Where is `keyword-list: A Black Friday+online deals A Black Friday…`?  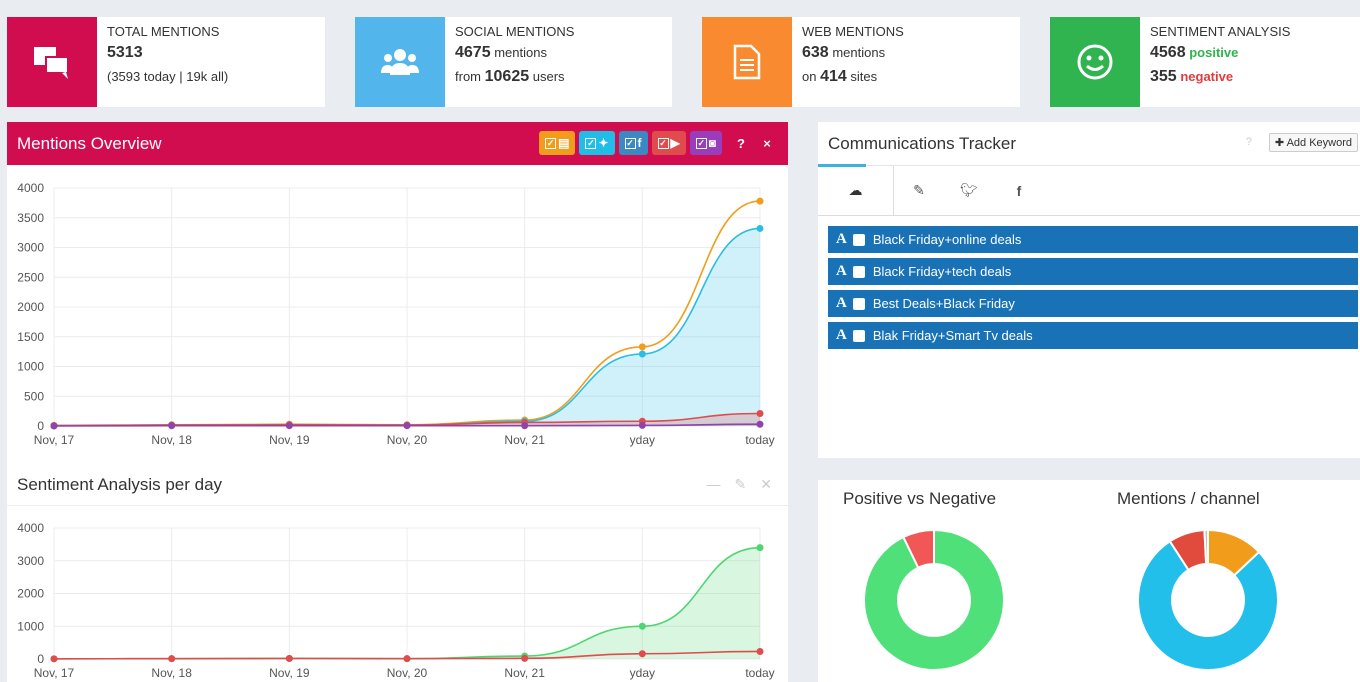 keyword-list: A Black Friday+online deals A Black Friday… is located at coordinates (1089, 282).